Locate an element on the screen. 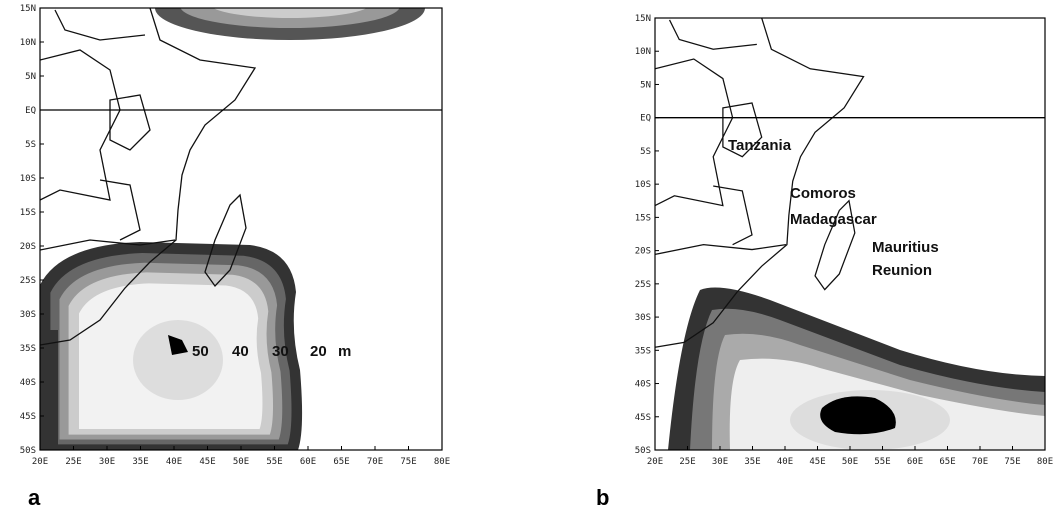 The width and height of the screenshot is (1063, 519). annotation: Comoros is located at coordinates (823, 193).